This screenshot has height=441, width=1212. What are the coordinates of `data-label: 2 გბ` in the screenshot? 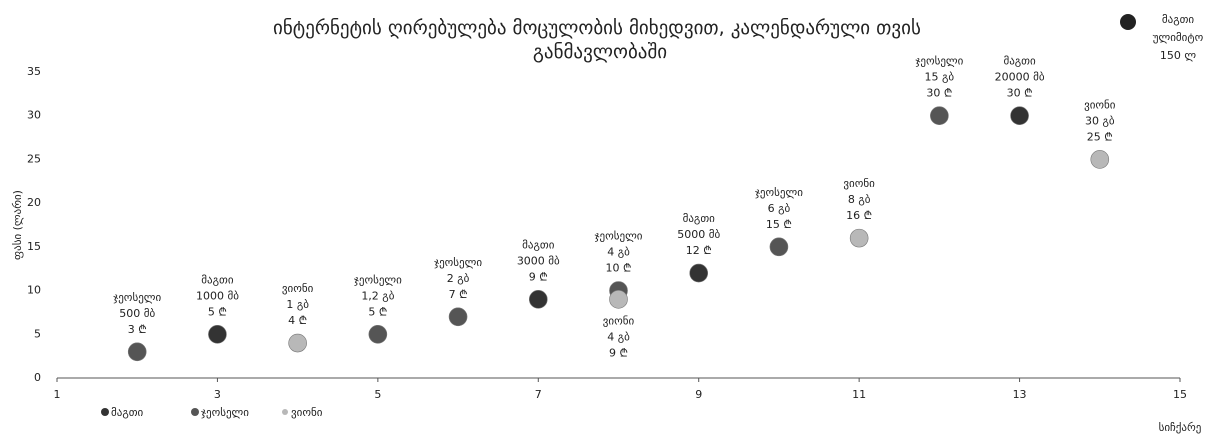 It's located at (458, 278).